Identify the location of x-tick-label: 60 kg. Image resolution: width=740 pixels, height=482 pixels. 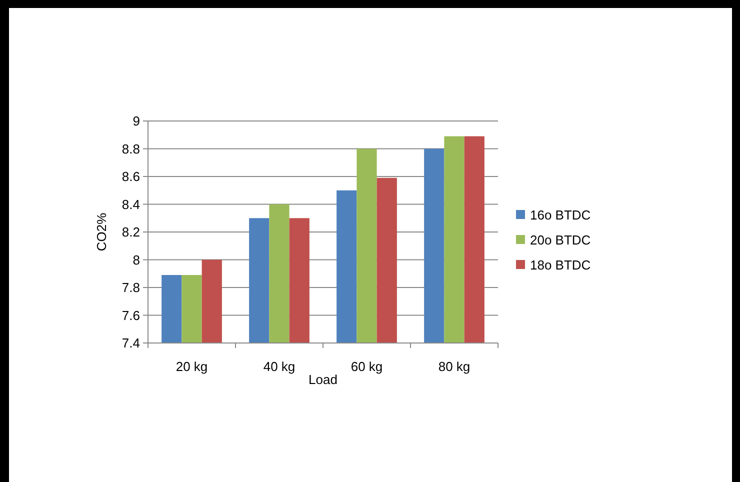
(366, 366).